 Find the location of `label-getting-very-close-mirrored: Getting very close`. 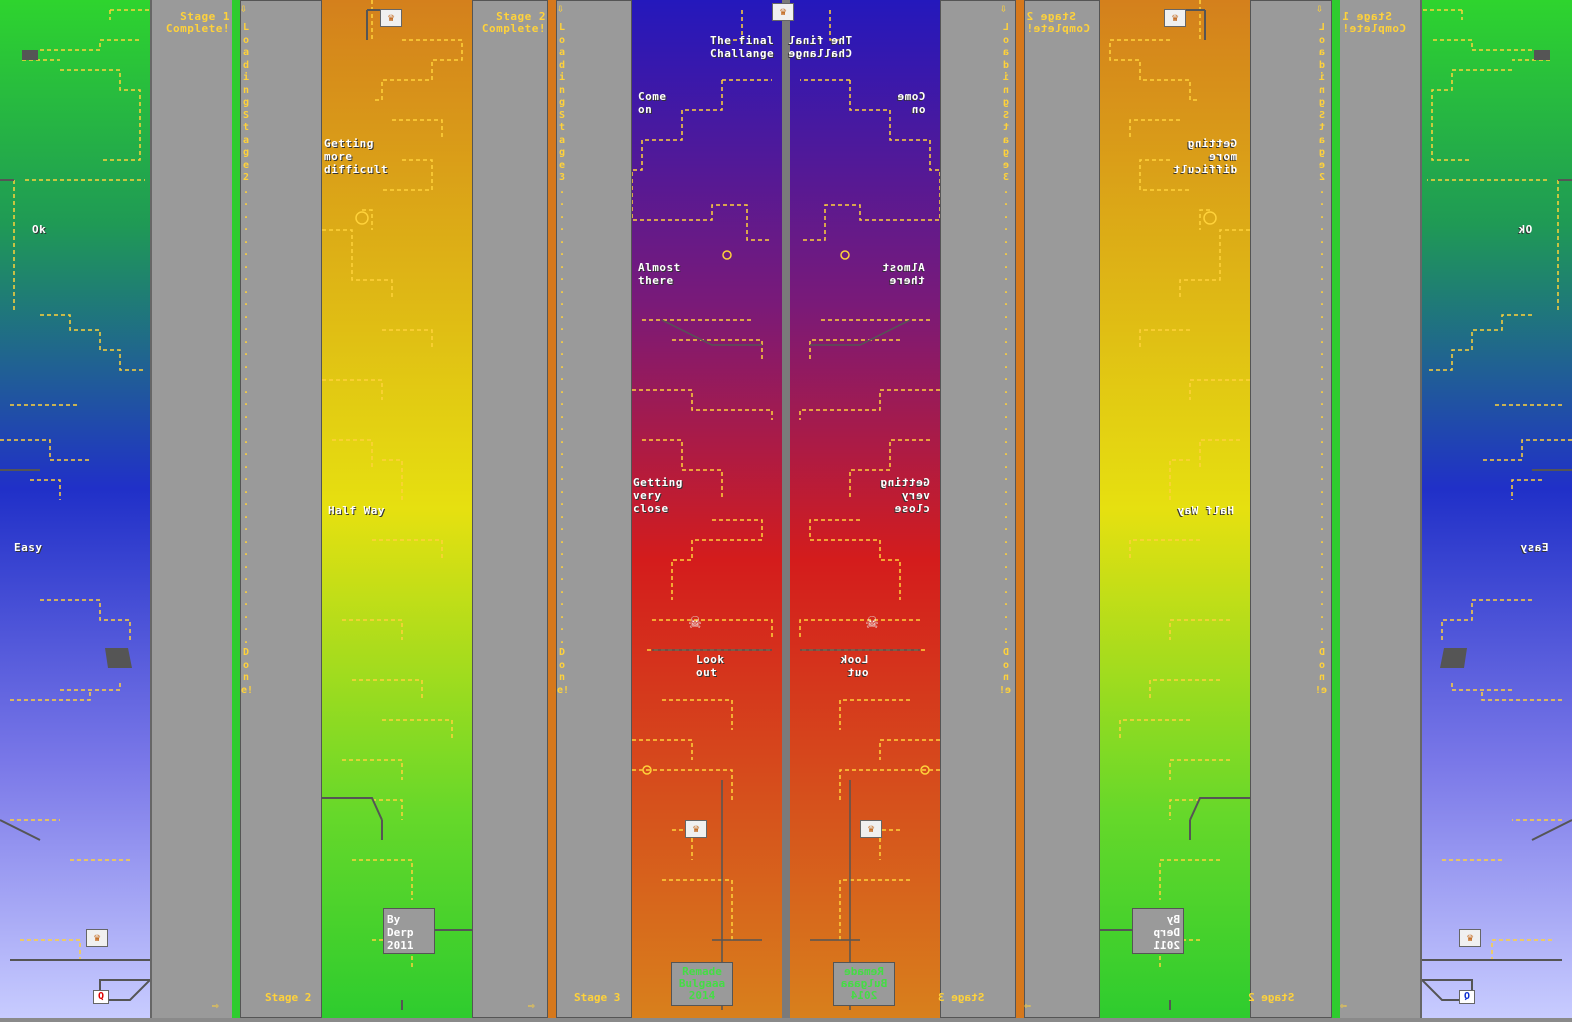

label-getting-very-close-mirrored: Getting very close is located at coordinates (905, 495).